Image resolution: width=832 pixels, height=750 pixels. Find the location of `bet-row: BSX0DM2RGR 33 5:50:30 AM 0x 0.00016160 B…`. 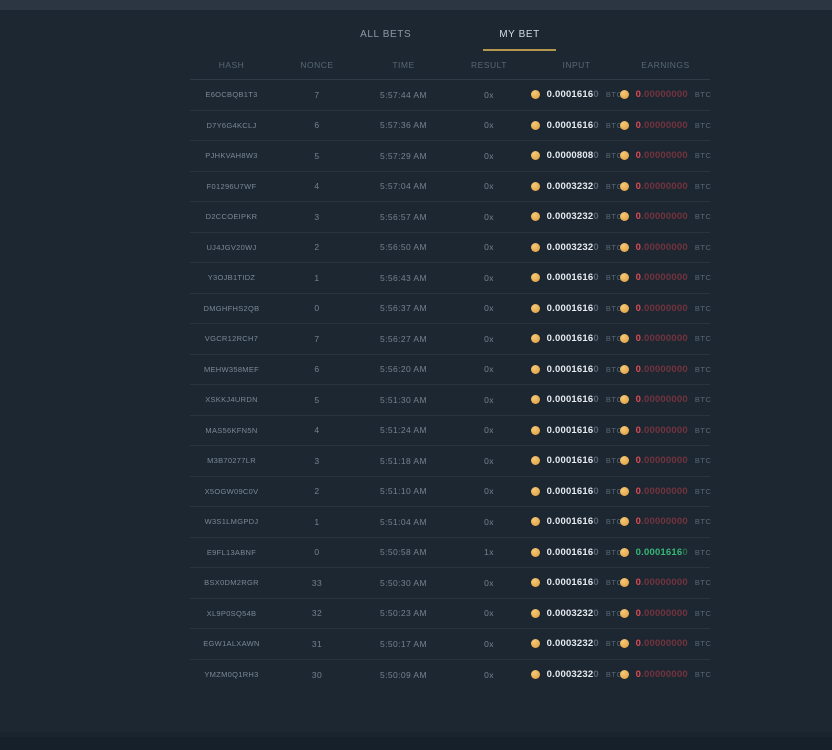

bet-row: BSX0DM2RGR 33 5:50:30 AM 0x 0.00016160 B… is located at coordinates (450, 583).